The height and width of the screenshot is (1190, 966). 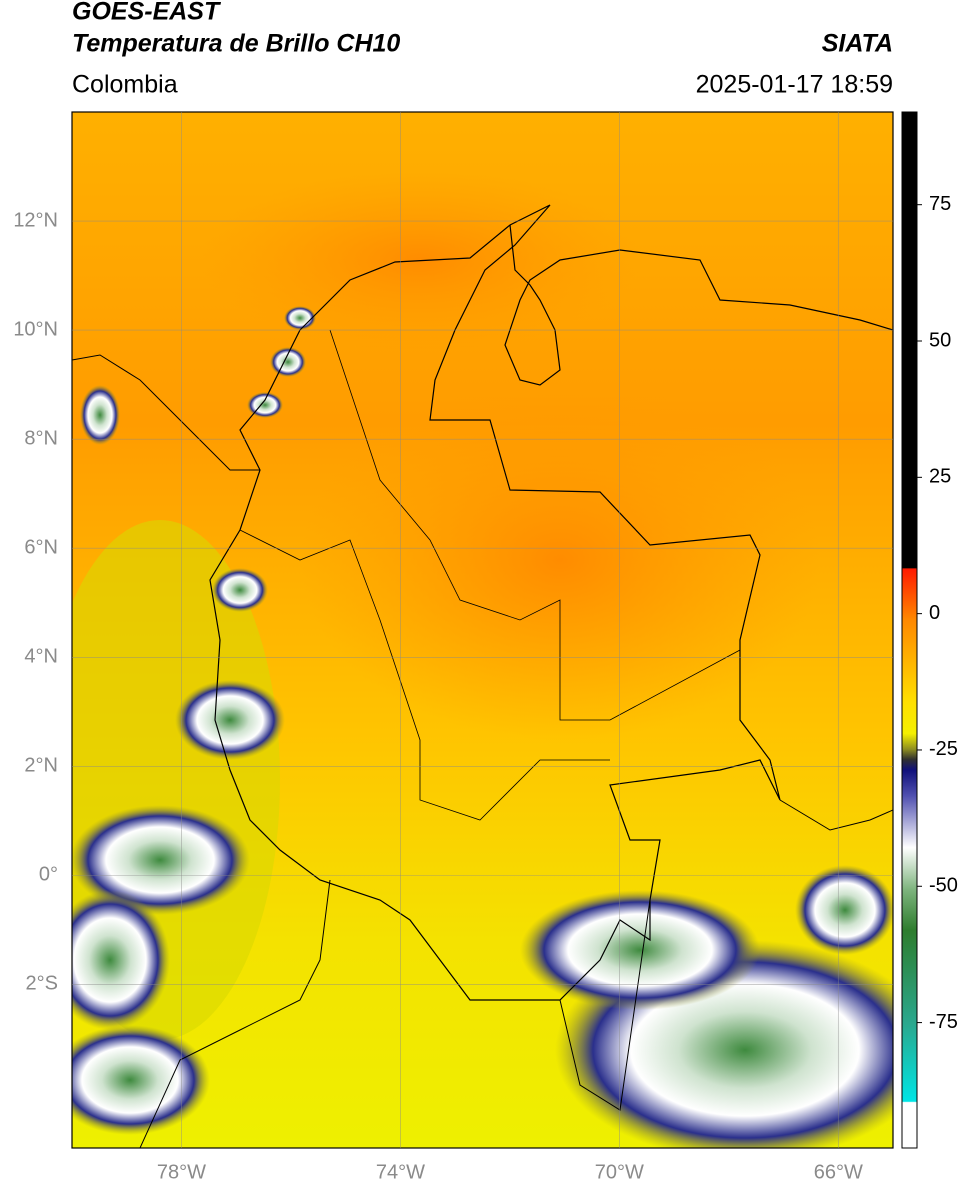 What do you see at coordinates (236, 44) in the screenshot?
I see `title: Temperatura de Brillo CH10` at bounding box center [236, 44].